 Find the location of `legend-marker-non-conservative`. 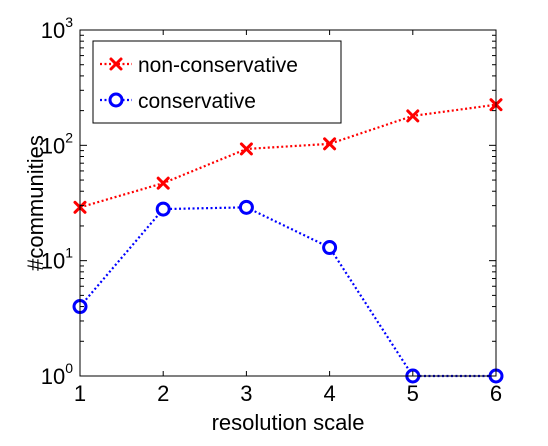

legend-marker-non-conservative is located at coordinates (116, 64).